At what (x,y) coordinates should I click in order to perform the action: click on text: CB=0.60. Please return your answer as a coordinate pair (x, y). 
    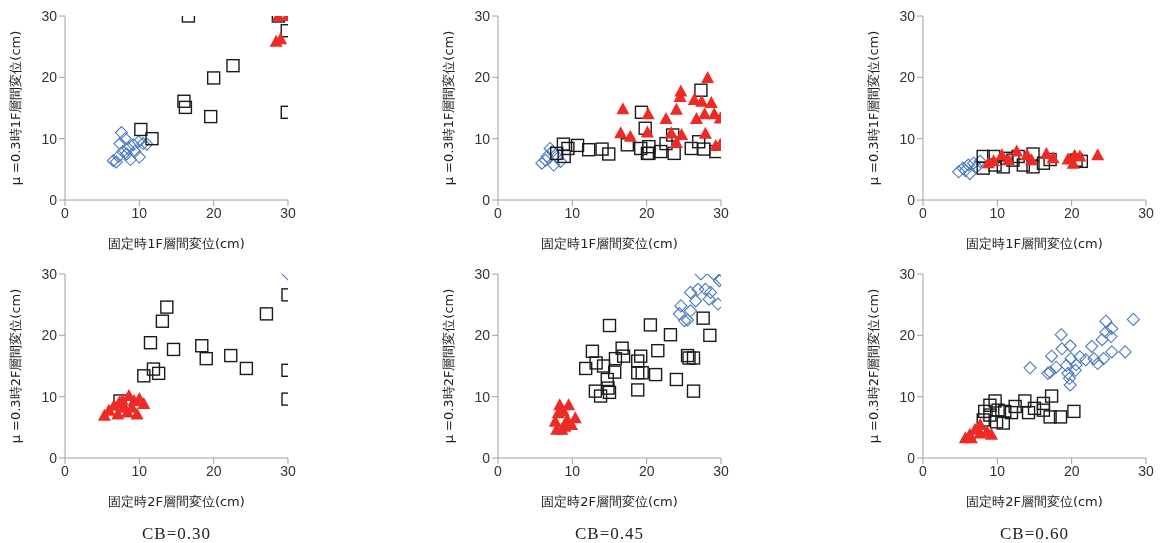
    Looking at the image, I should click on (1034, 533).